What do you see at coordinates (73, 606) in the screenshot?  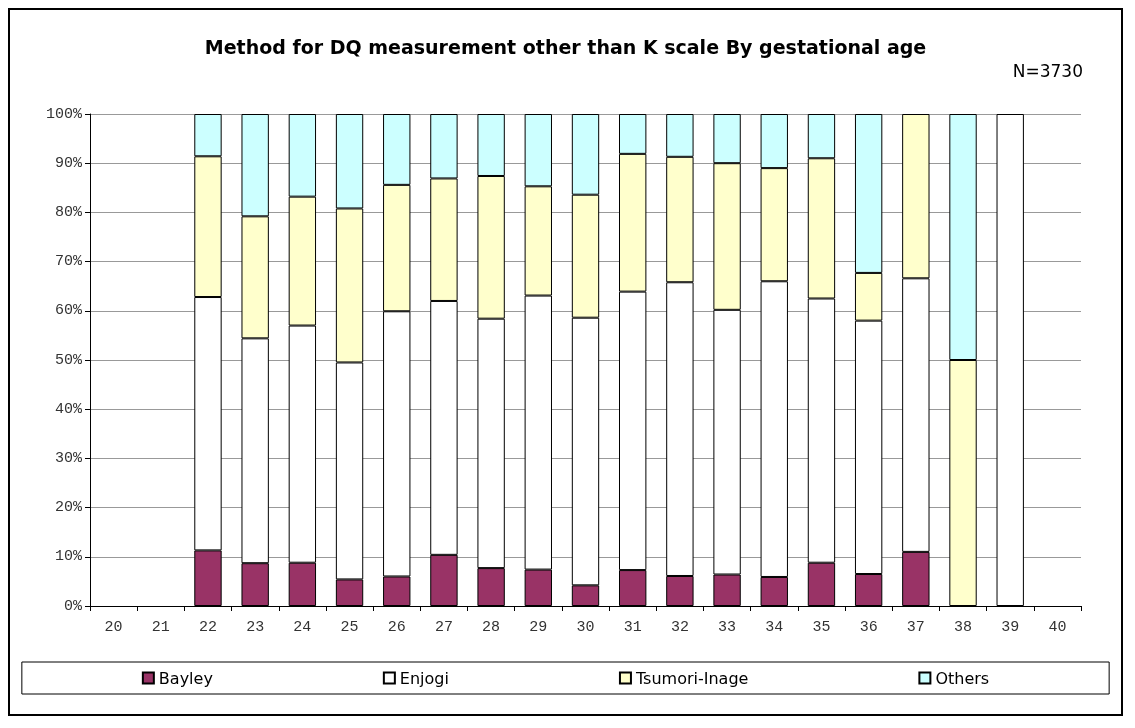 I see `y-tick-label: 0%` at bounding box center [73, 606].